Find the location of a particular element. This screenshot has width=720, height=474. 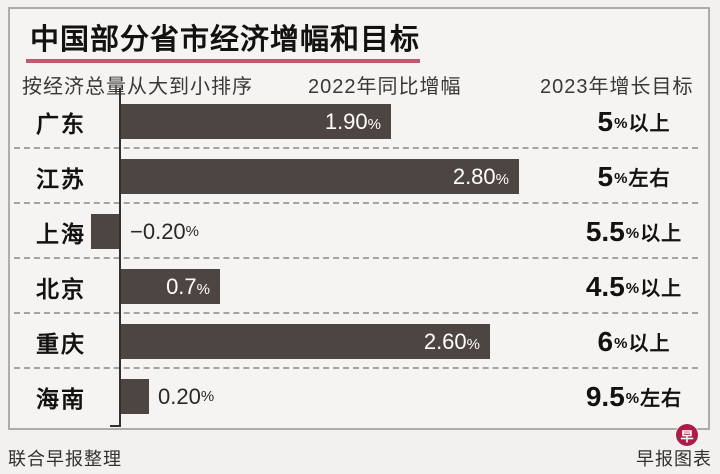

target-2023-label: 6% 以上 is located at coordinates (634, 341).